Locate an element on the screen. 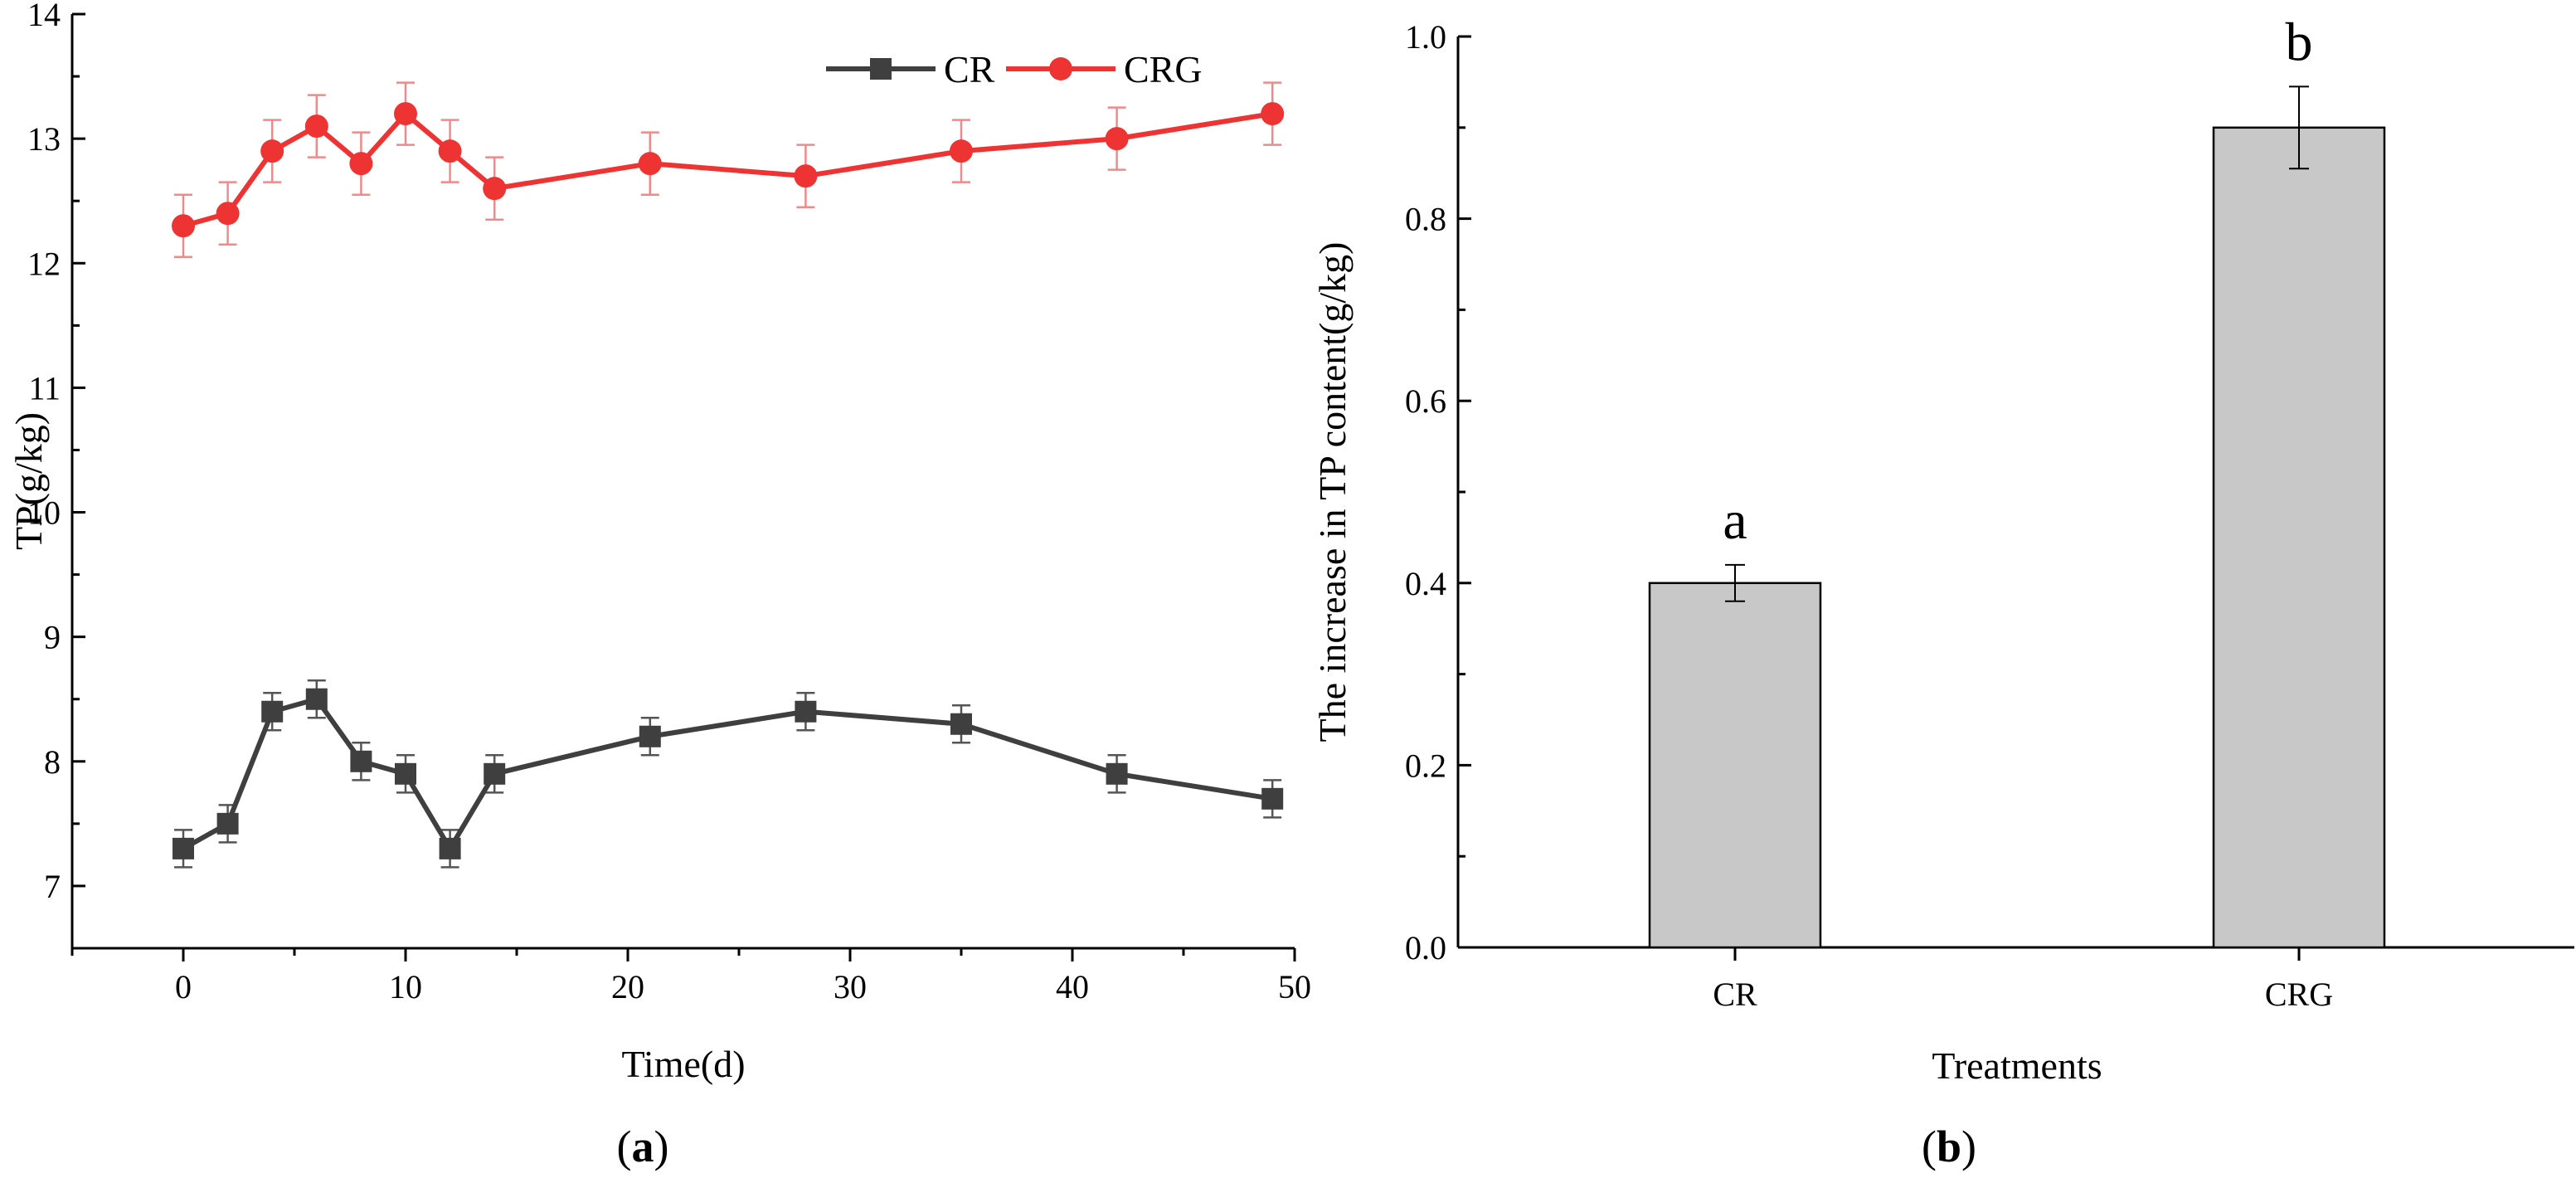 The width and height of the screenshot is (2576, 1183). panel-a-caption-letter: a is located at coordinates (643, 1146).